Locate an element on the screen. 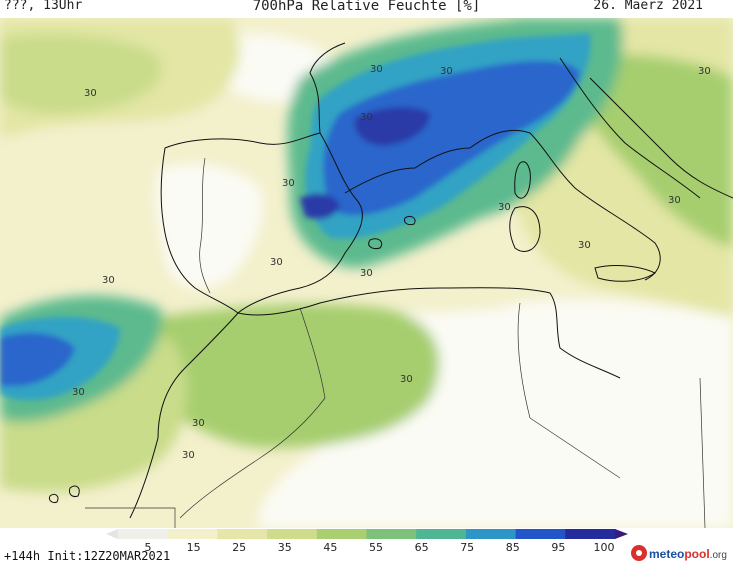  colorbar-tick-label: 100 is located at coordinates (604, 547).